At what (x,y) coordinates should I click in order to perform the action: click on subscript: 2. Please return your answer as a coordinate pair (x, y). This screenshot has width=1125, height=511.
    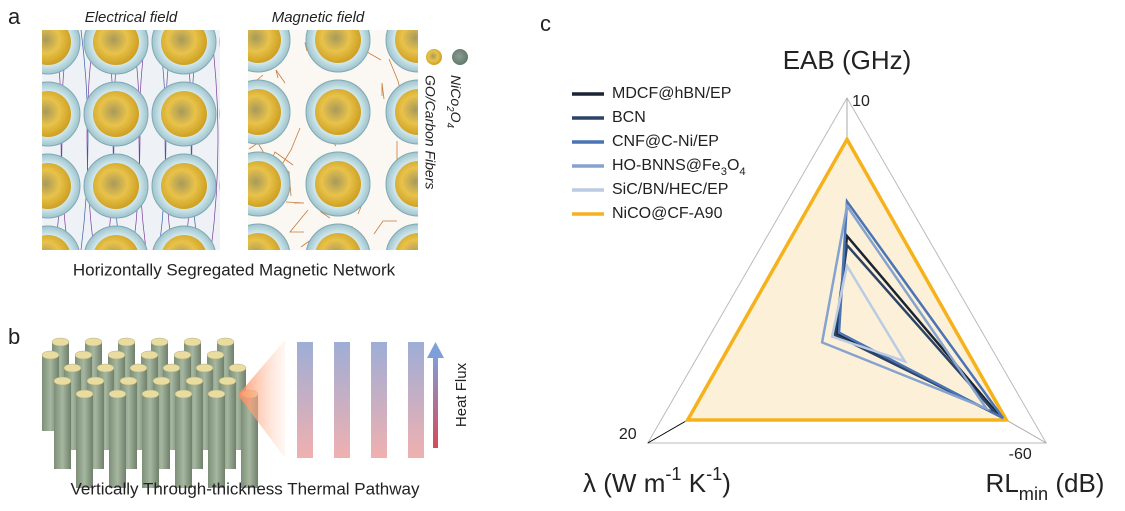
    Looking at the image, I should click on (449, 108).